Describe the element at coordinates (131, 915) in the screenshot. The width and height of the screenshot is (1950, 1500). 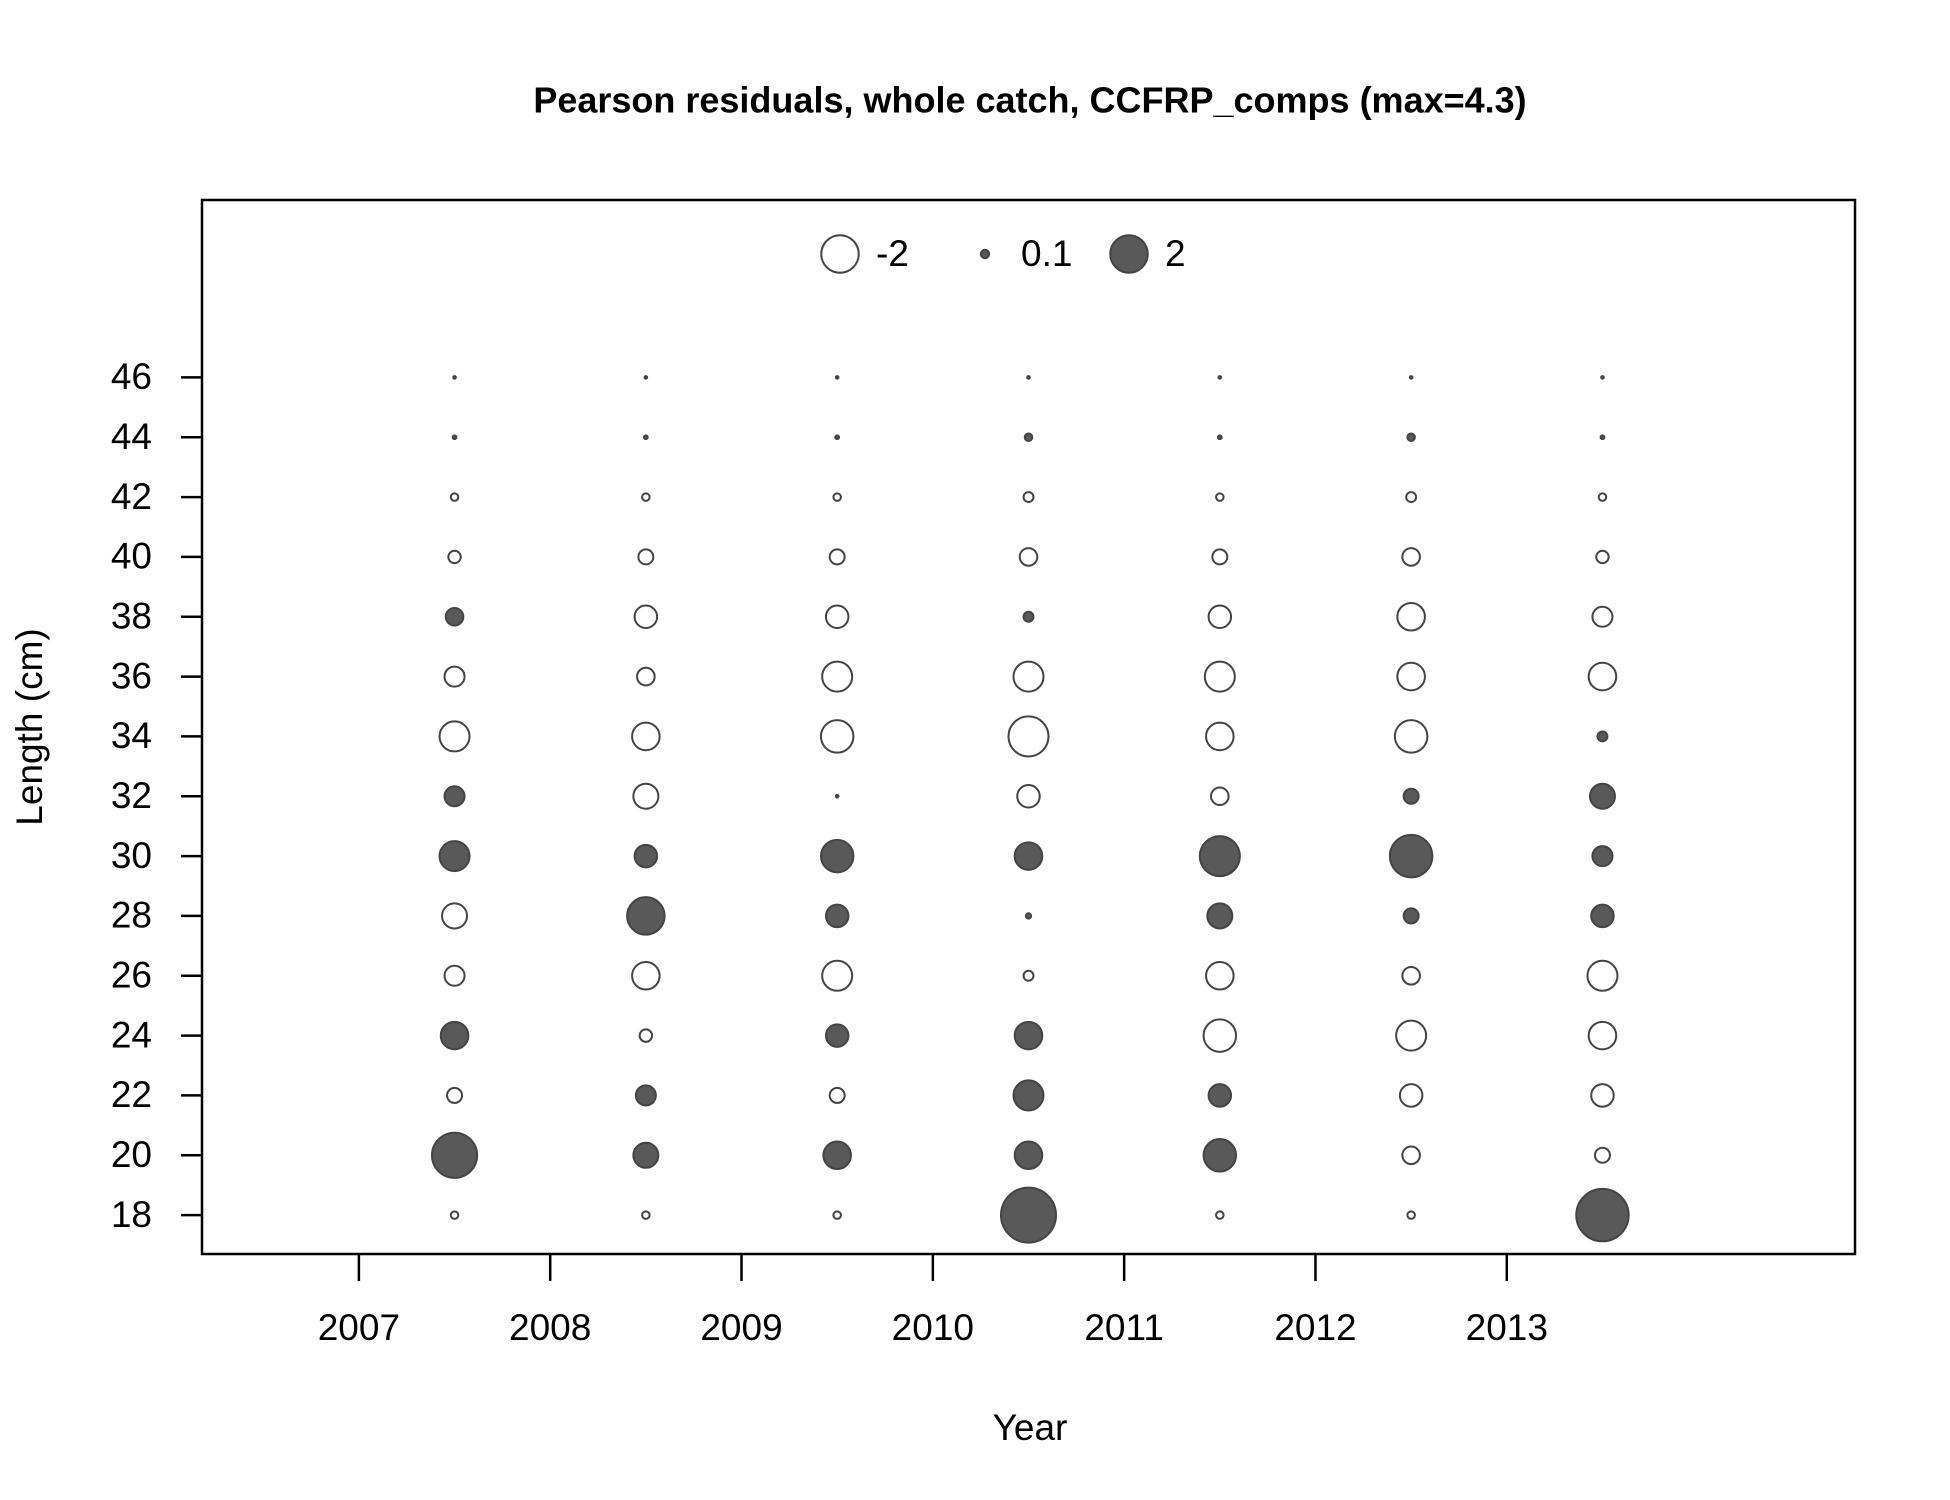
I see `y-tick-label: 28` at that location.